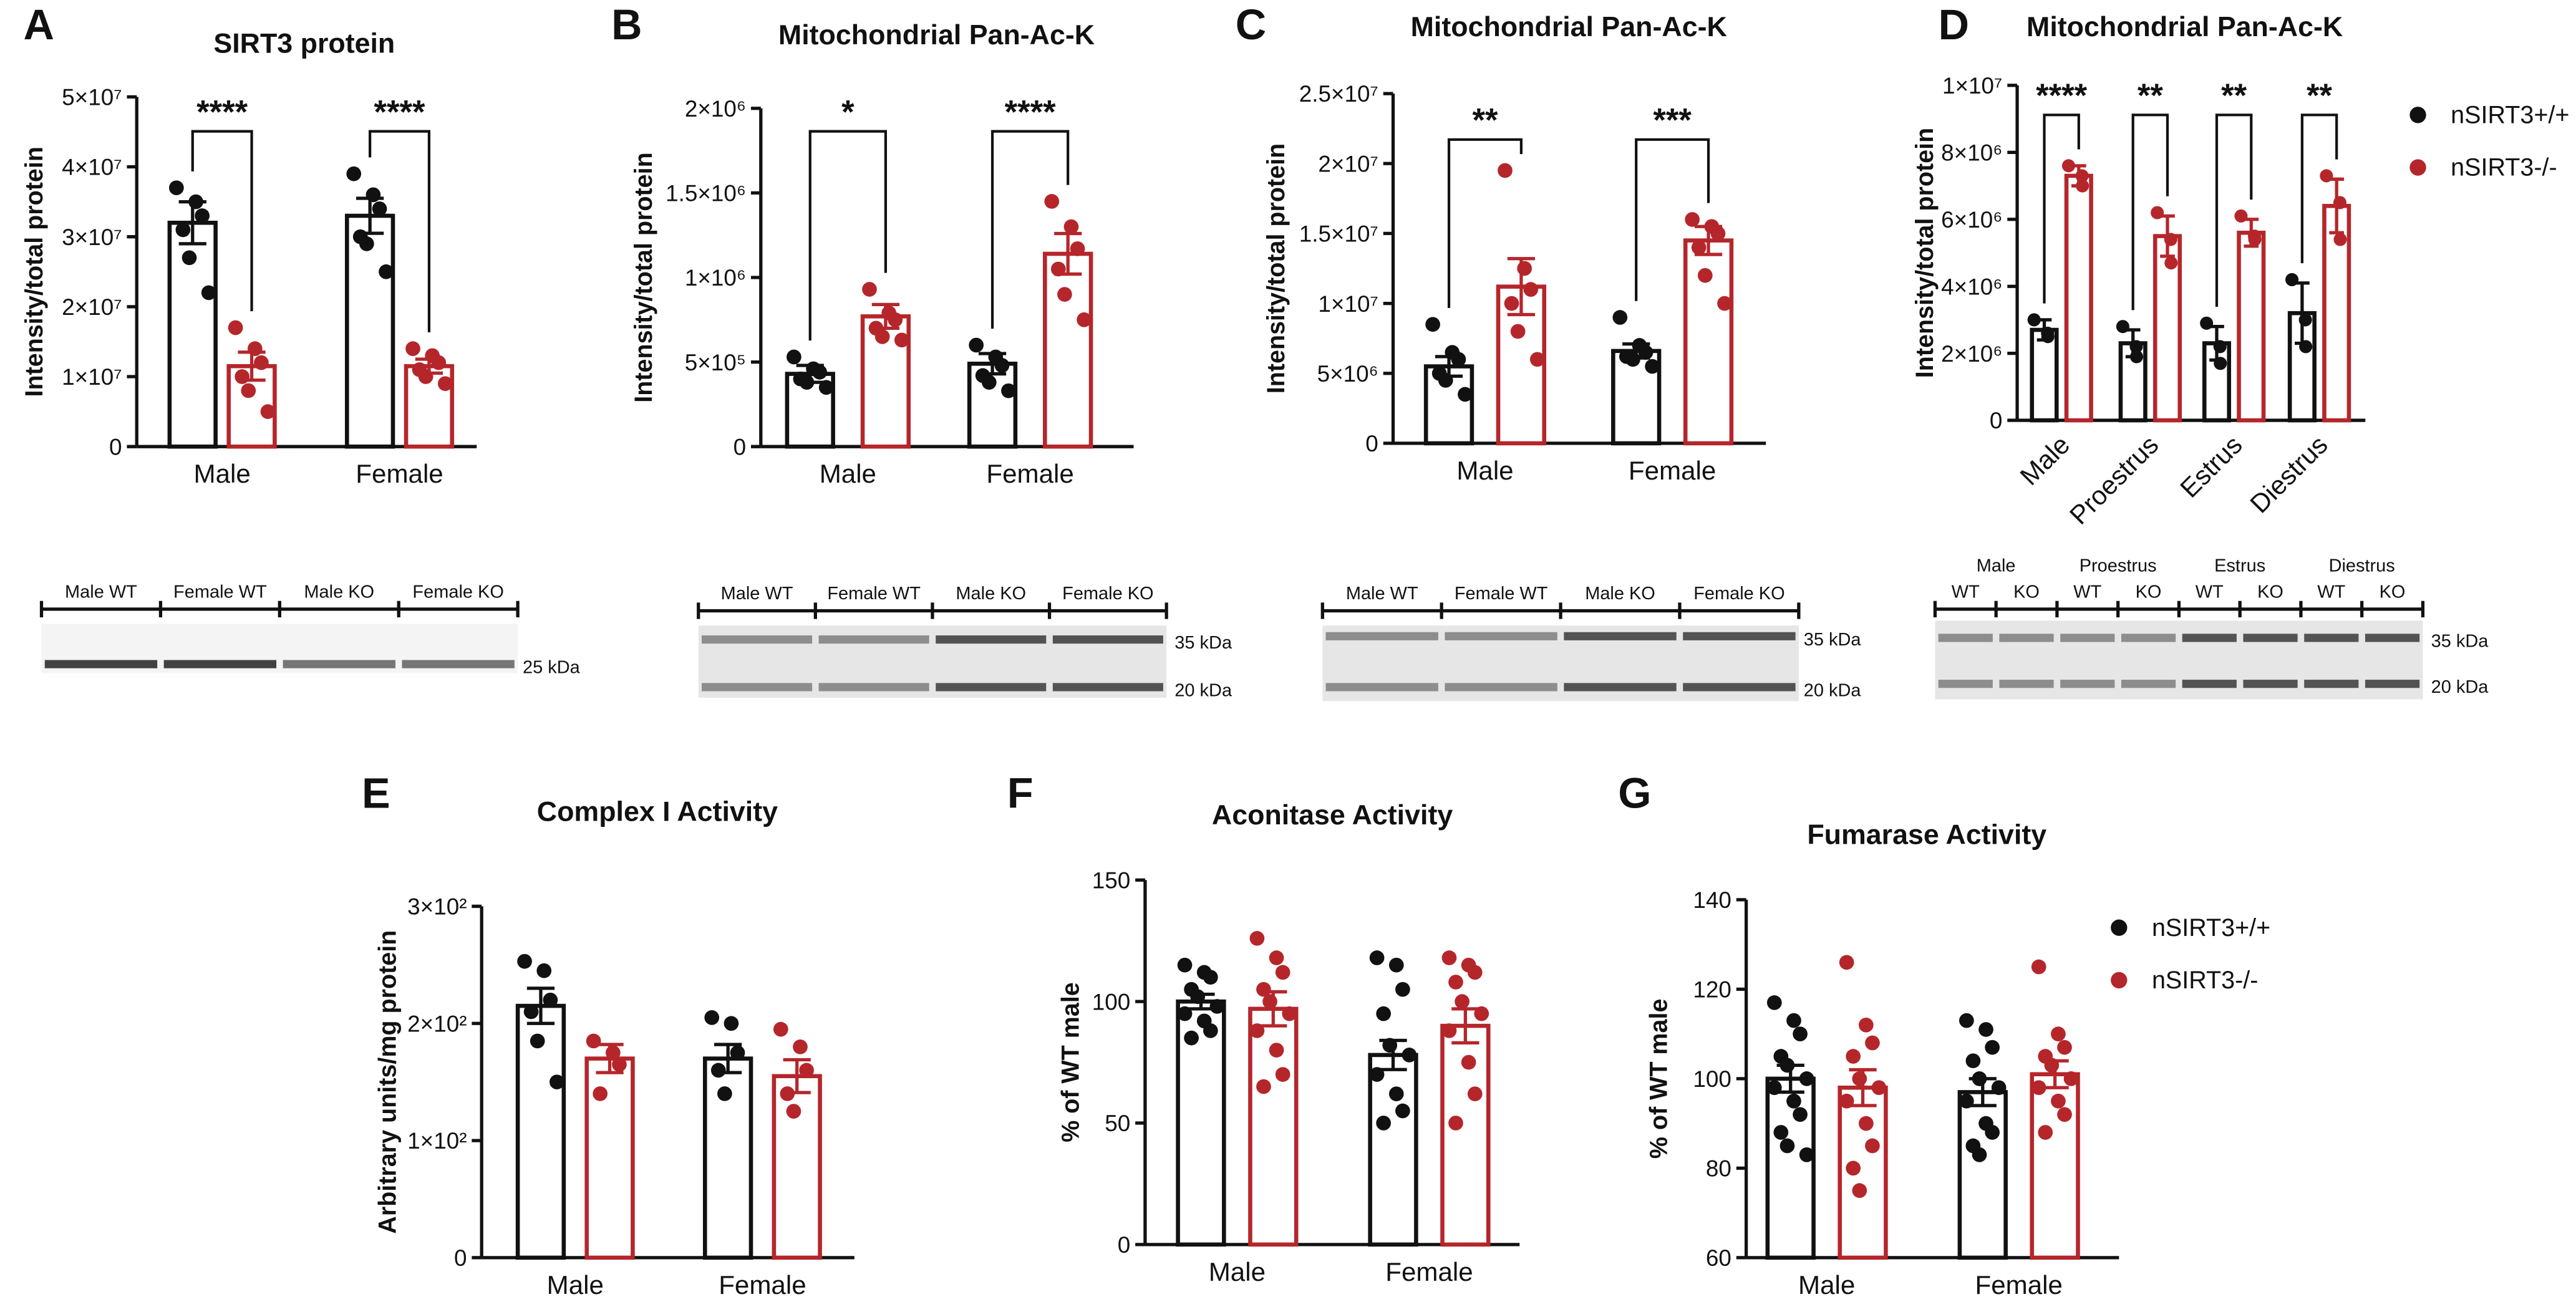  I want to click on panel-letter: D, so click(1954, 25).